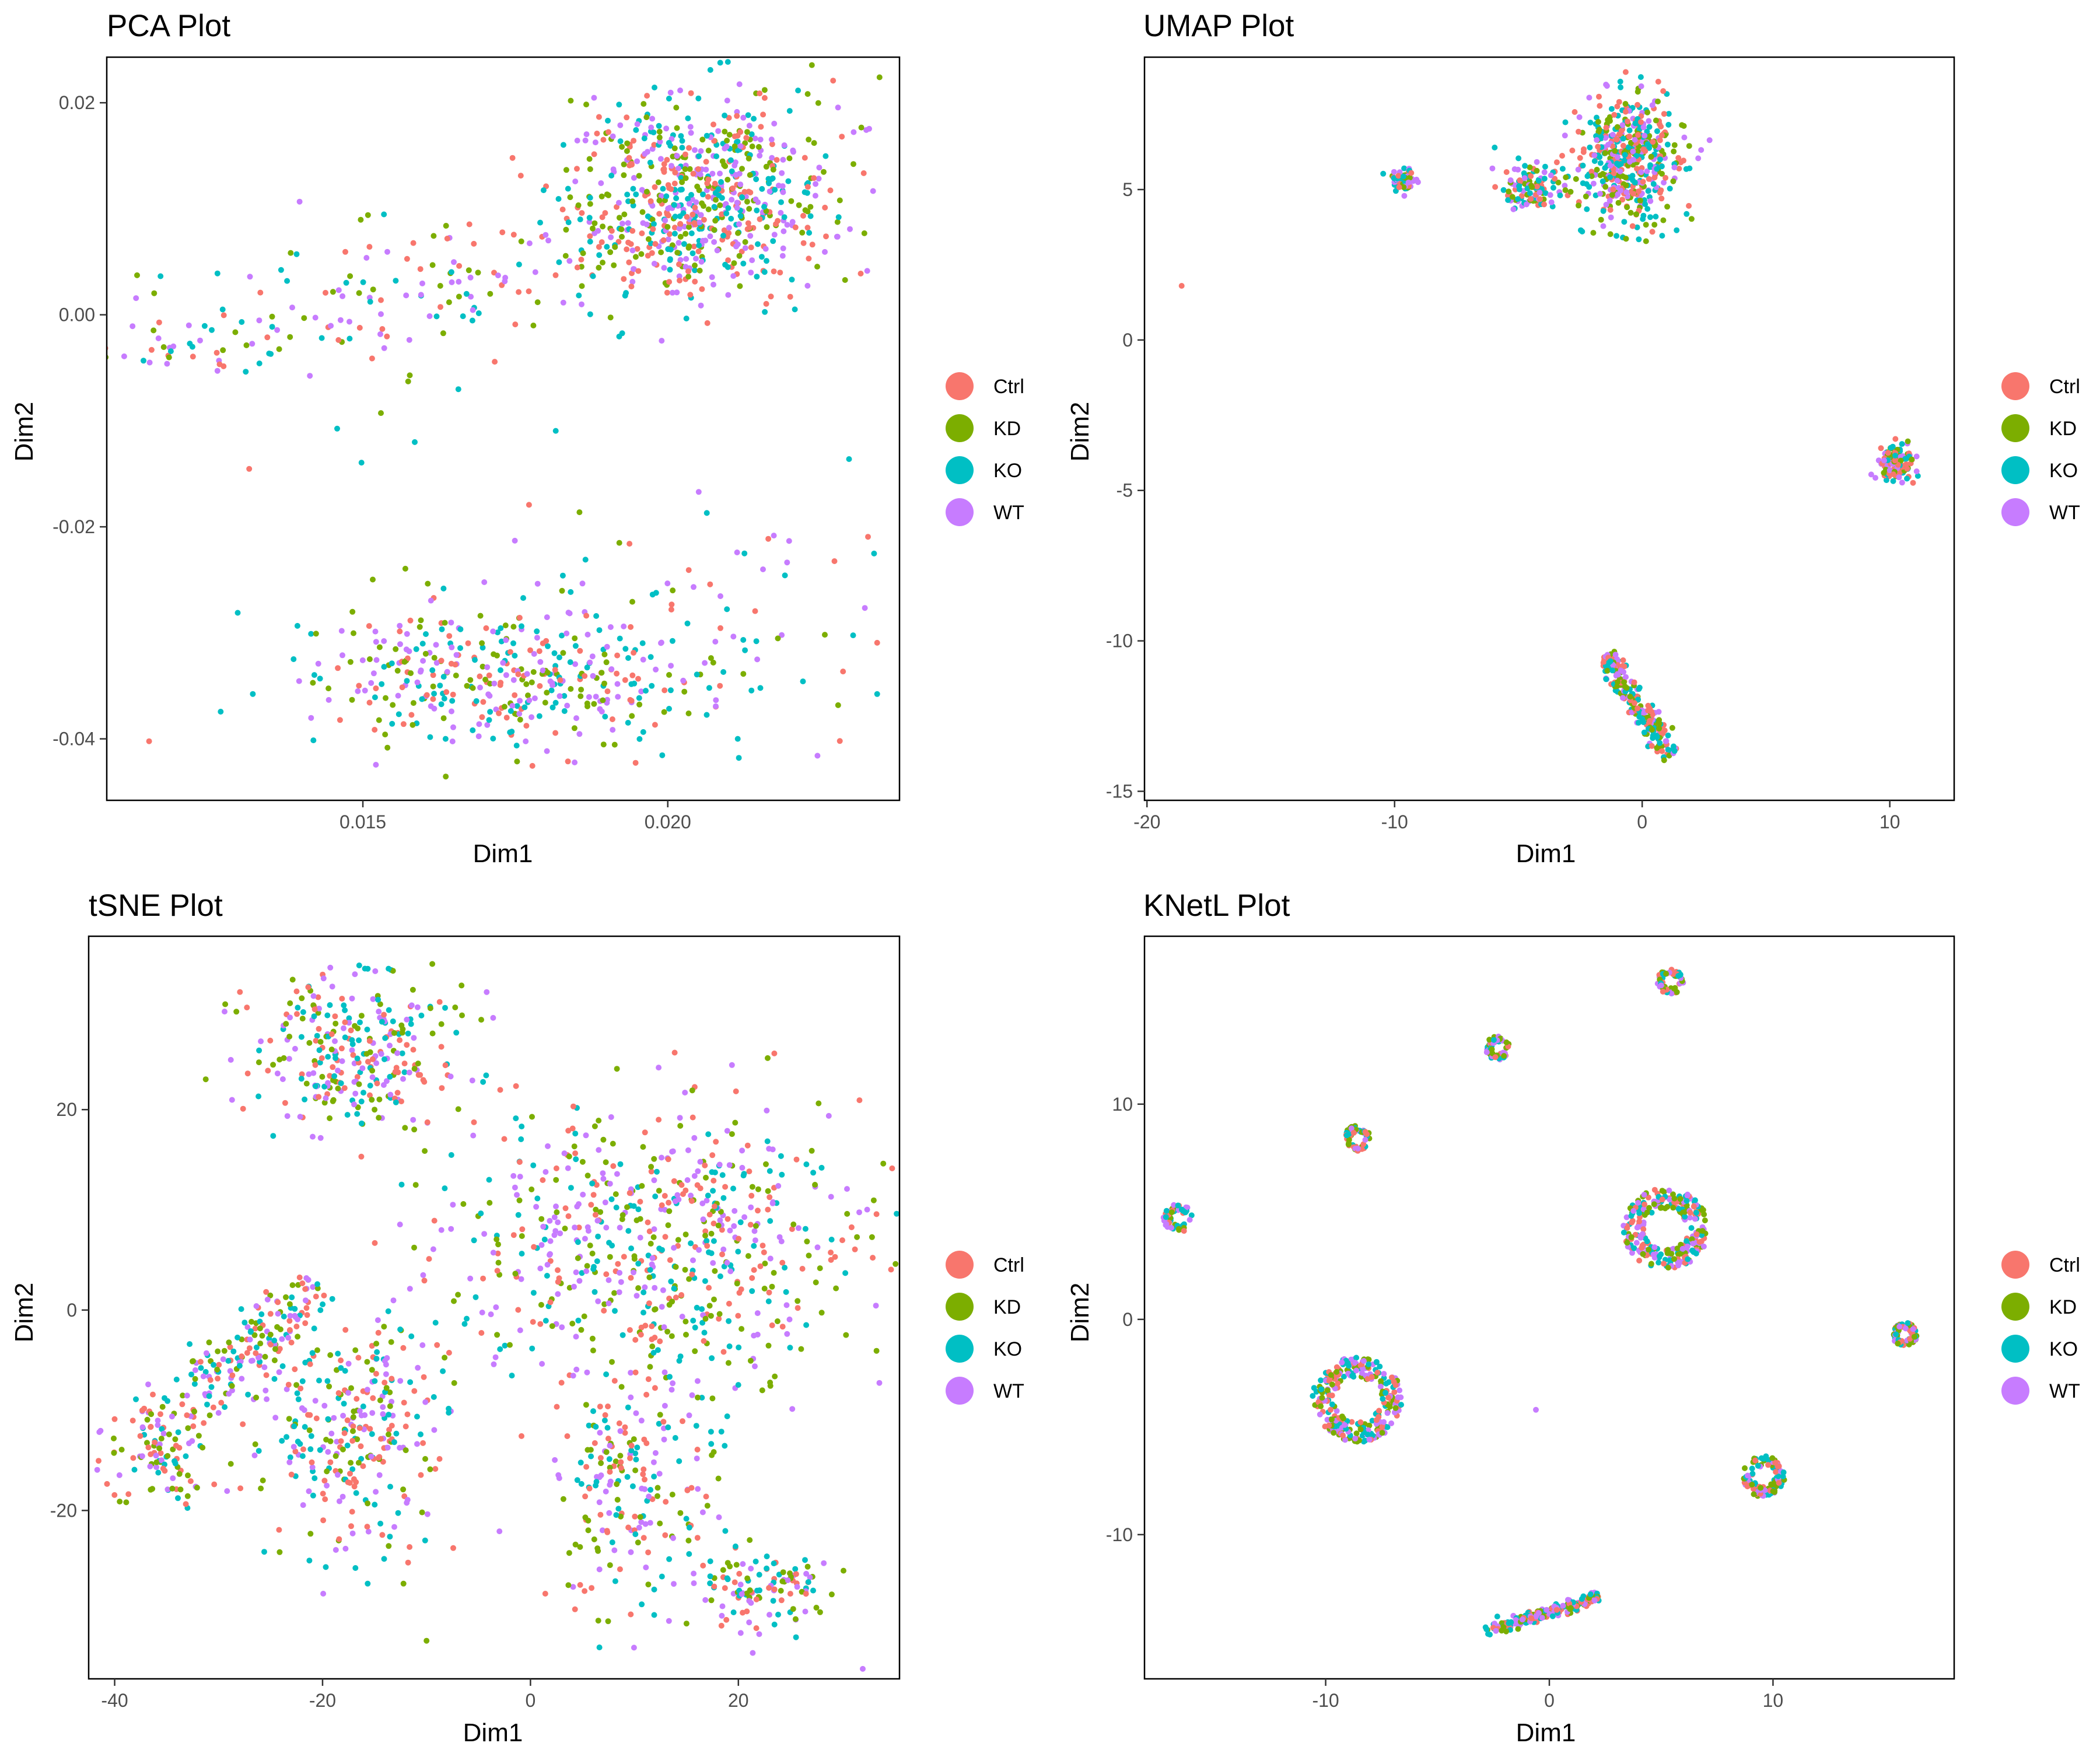  What do you see at coordinates (1890, 821) in the screenshot?
I see `x-tick-label: 10` at bounding box center [1890, 821].